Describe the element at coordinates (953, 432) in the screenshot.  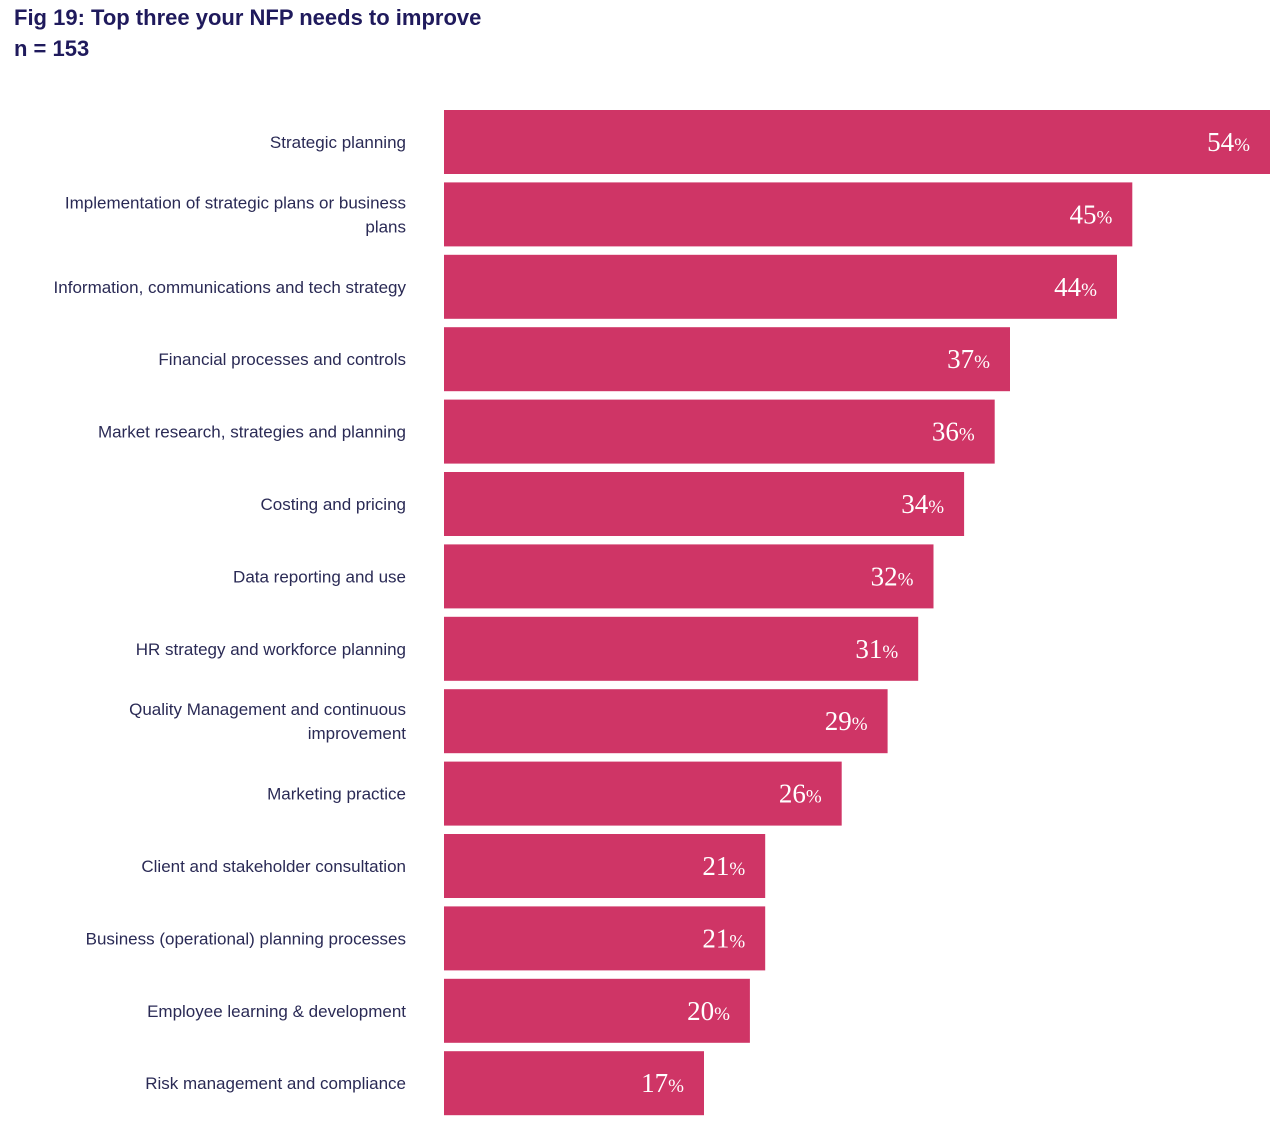
I see `value-label-5: 36%` at that location.